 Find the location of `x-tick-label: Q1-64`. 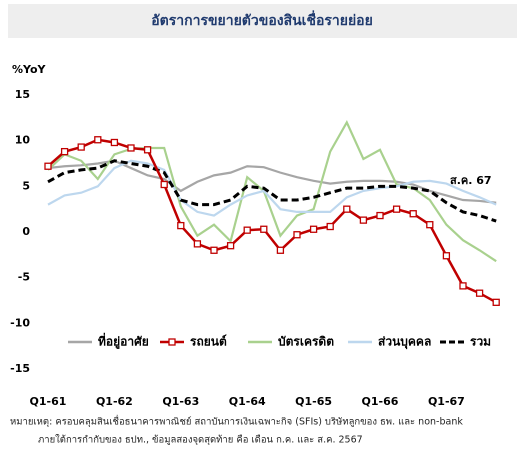

x-tick-label: Q1-64 is located at coordinates (247, 401).